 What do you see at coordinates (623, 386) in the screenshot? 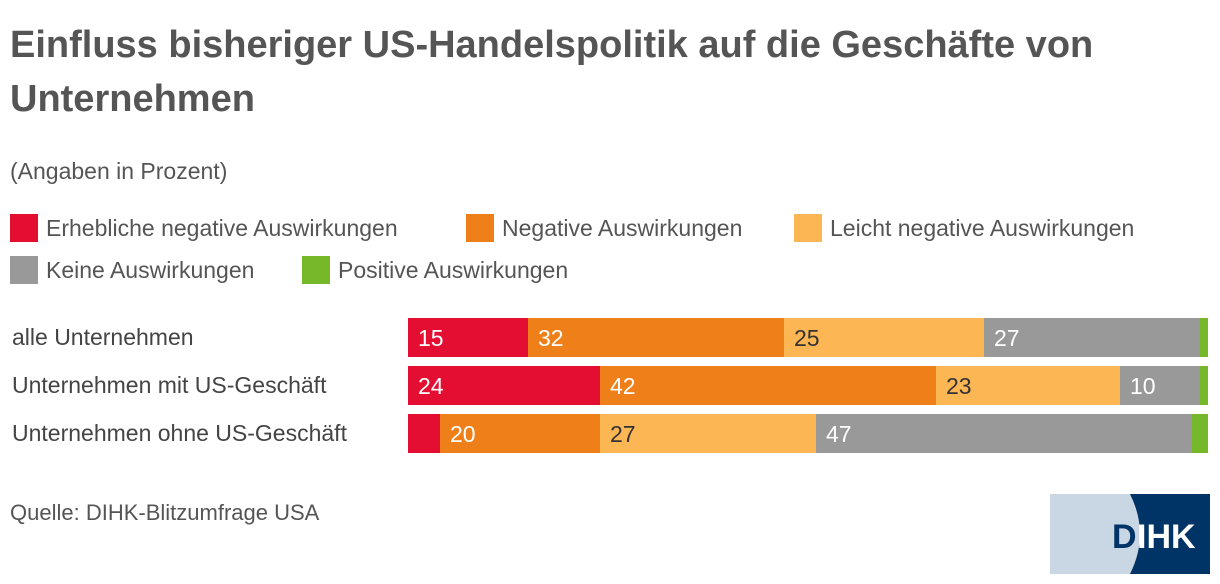
I see `data-label: 42` at bounding box center [623, 386].